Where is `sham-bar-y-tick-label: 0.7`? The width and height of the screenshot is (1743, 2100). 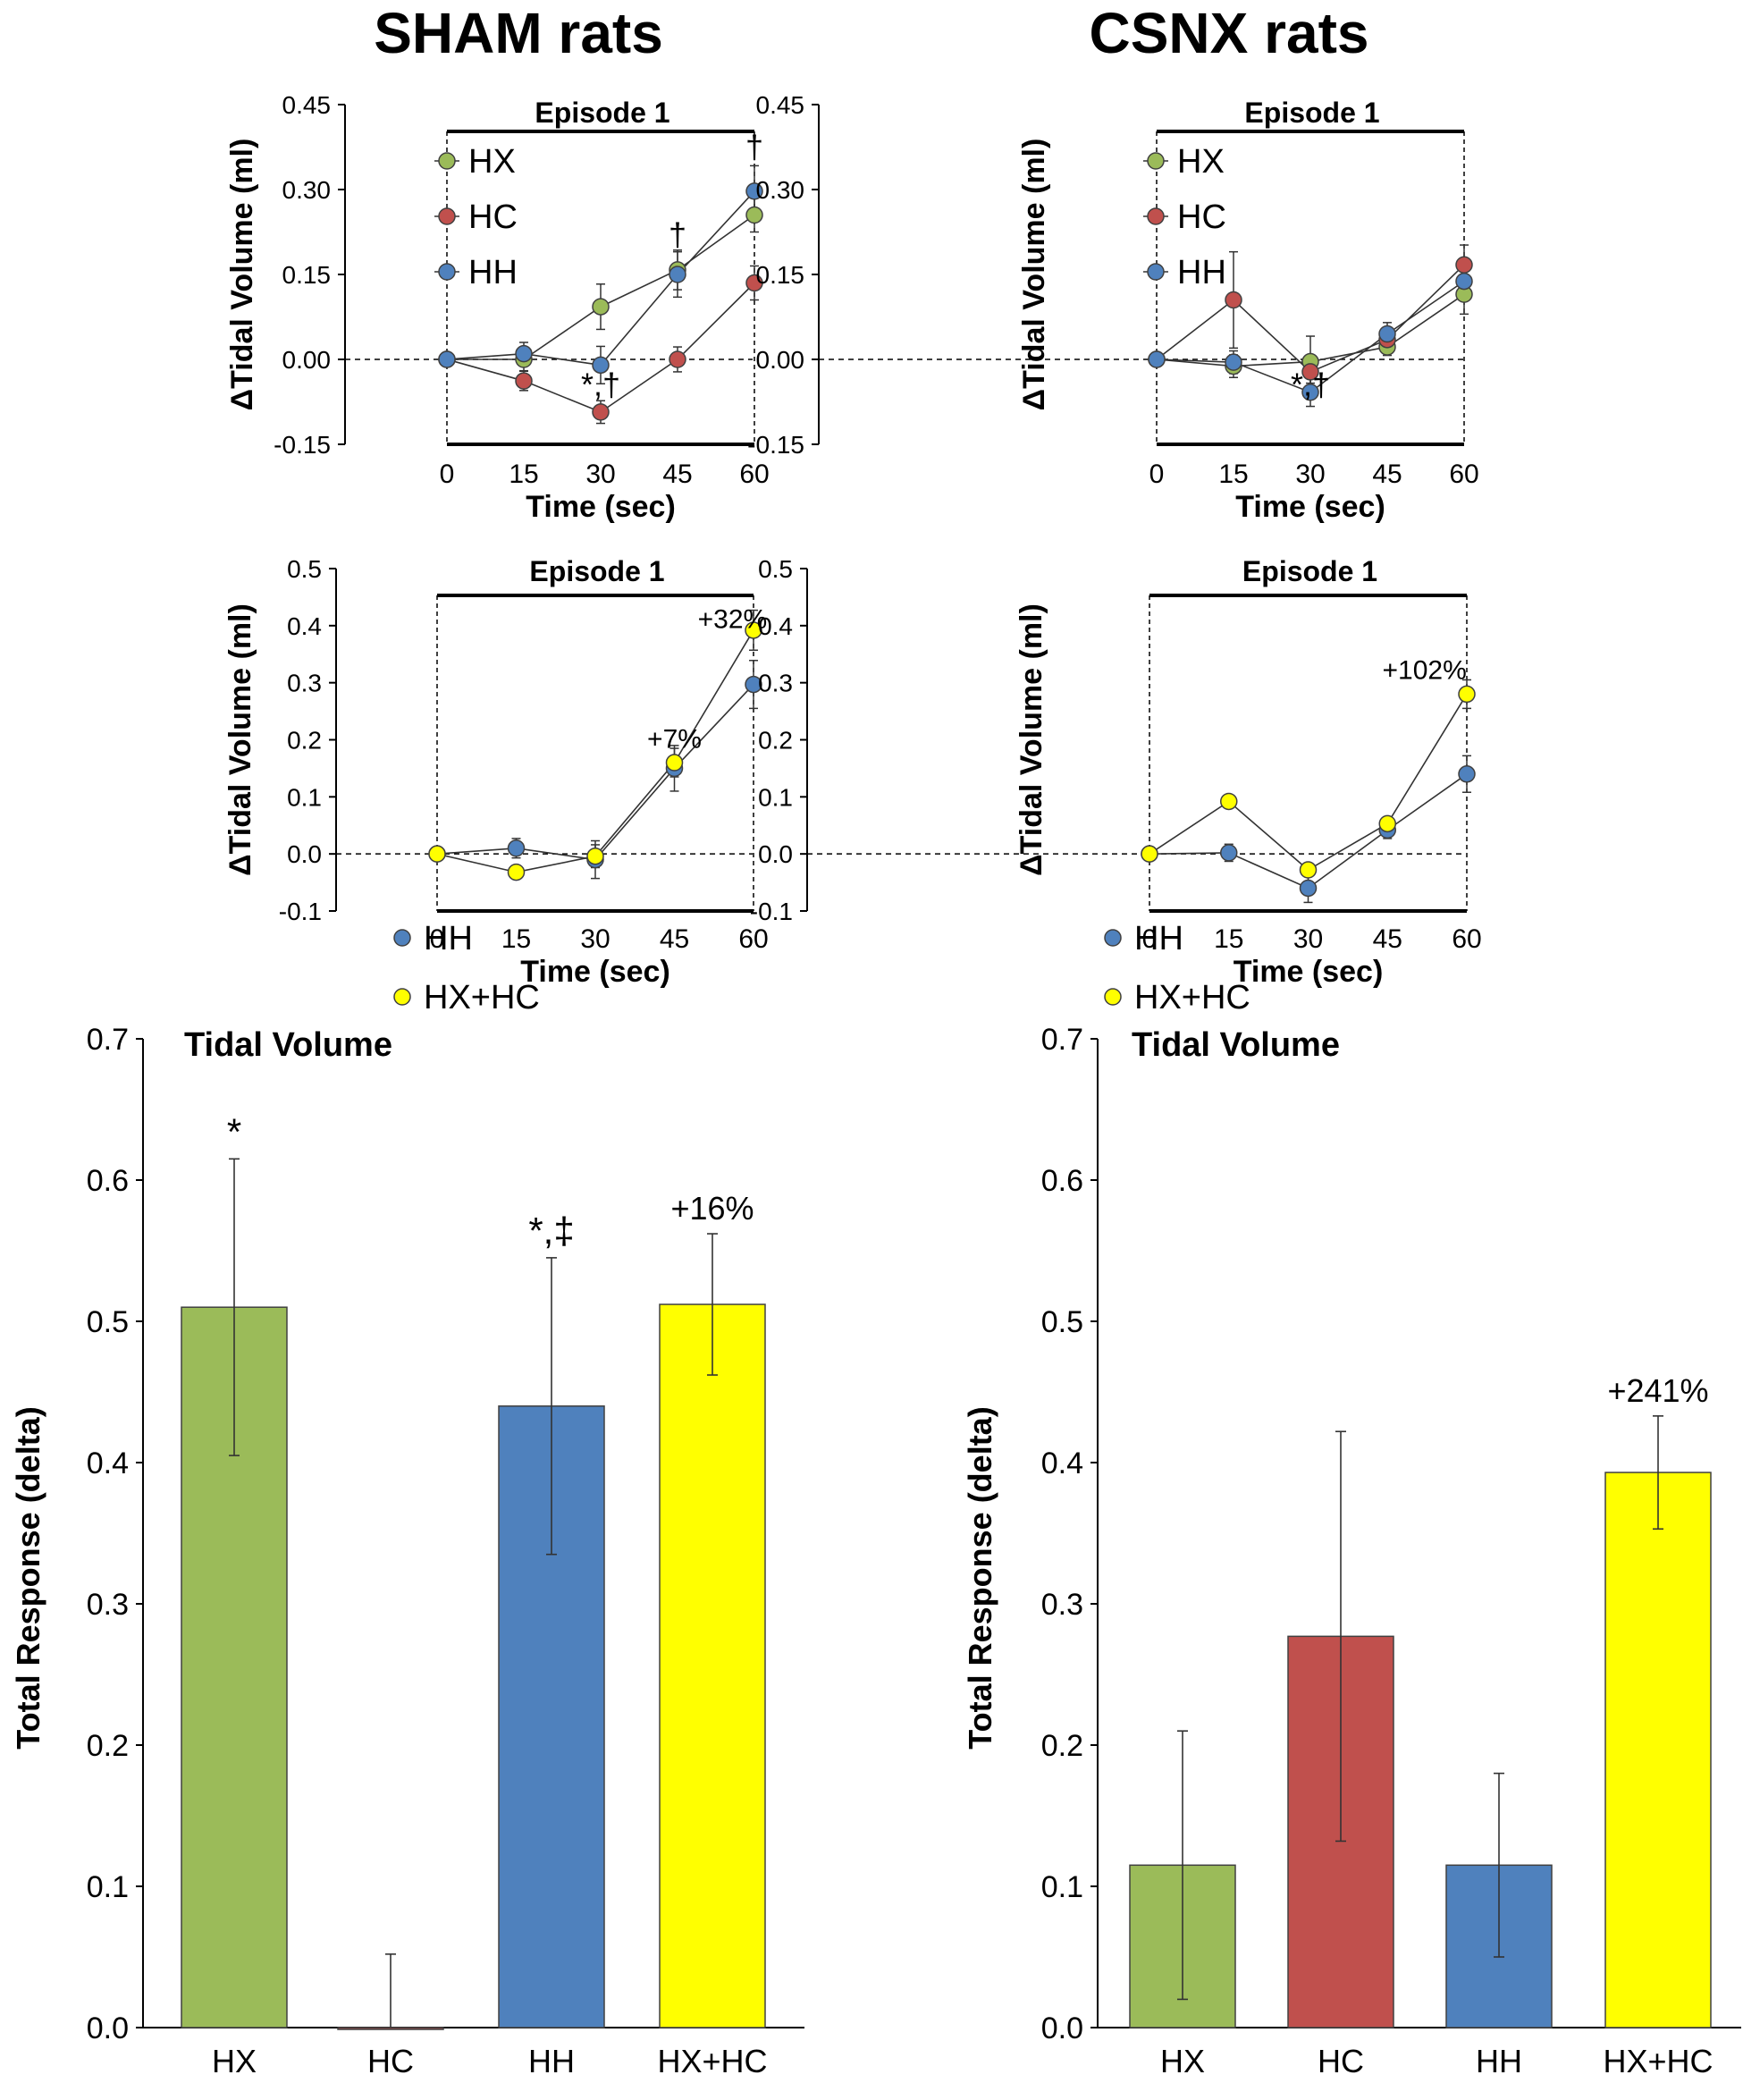 sham-bar-y-tick-label: 0.7 is located at coordinates (108, 1040).